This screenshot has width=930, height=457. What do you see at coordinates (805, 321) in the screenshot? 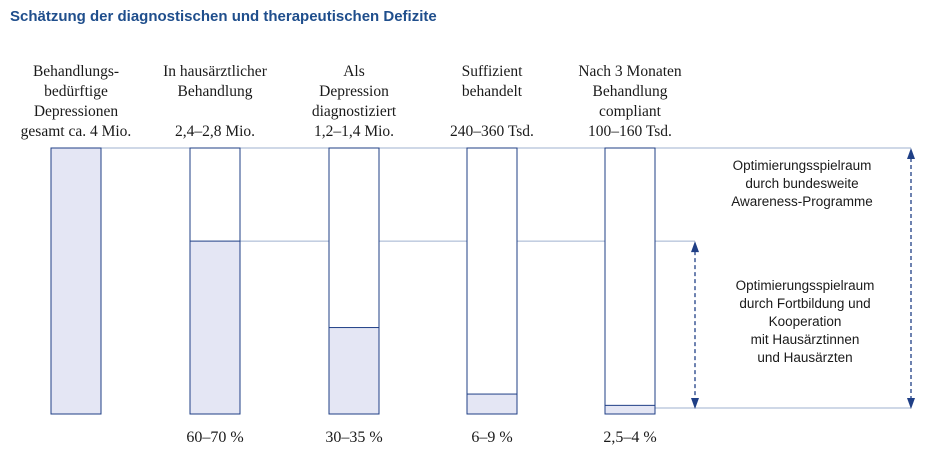
I see `annotation-2-line-3: Kooperation` at bounding box center [805, 321].